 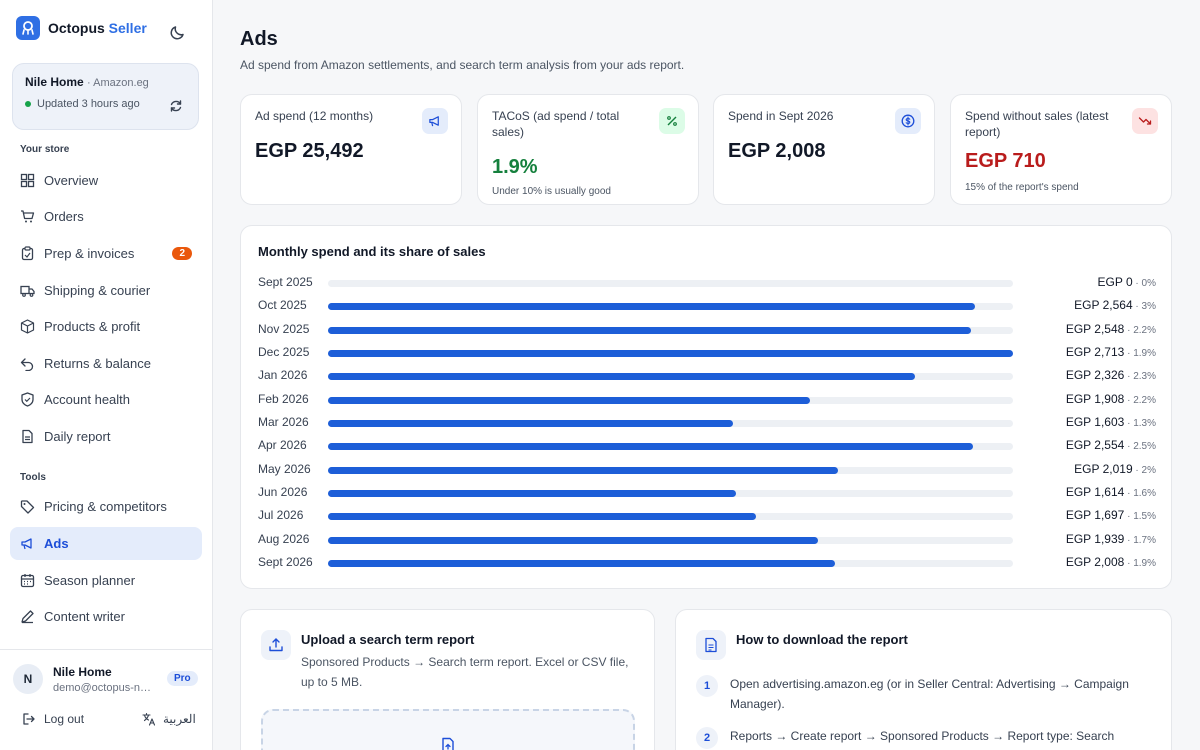 I want to click on file-dropzone, so click(x=448, y=729).